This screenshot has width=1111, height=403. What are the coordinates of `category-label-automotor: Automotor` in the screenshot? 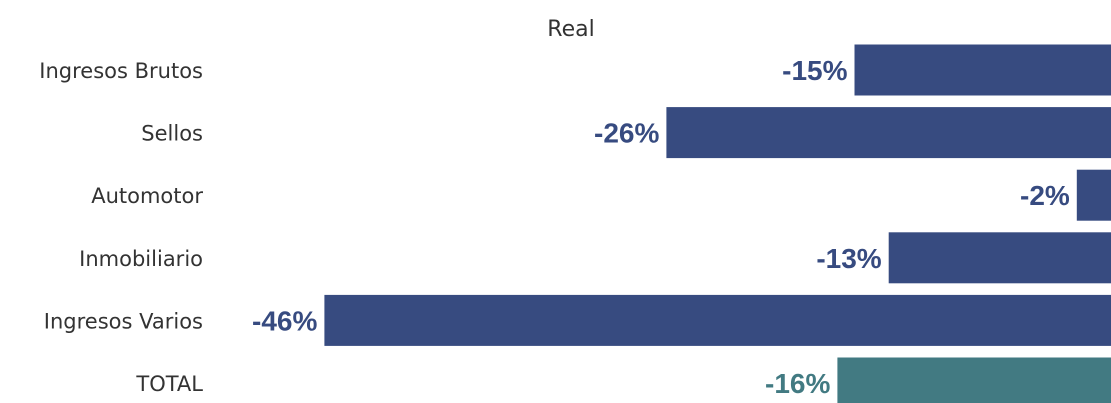 It's located at (147, 196).